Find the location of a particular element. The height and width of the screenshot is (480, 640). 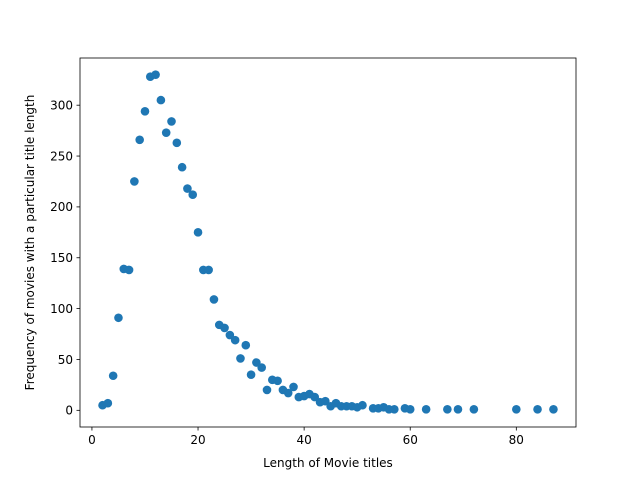

x-tick-label: 60 is located at coordinates (410, 440).